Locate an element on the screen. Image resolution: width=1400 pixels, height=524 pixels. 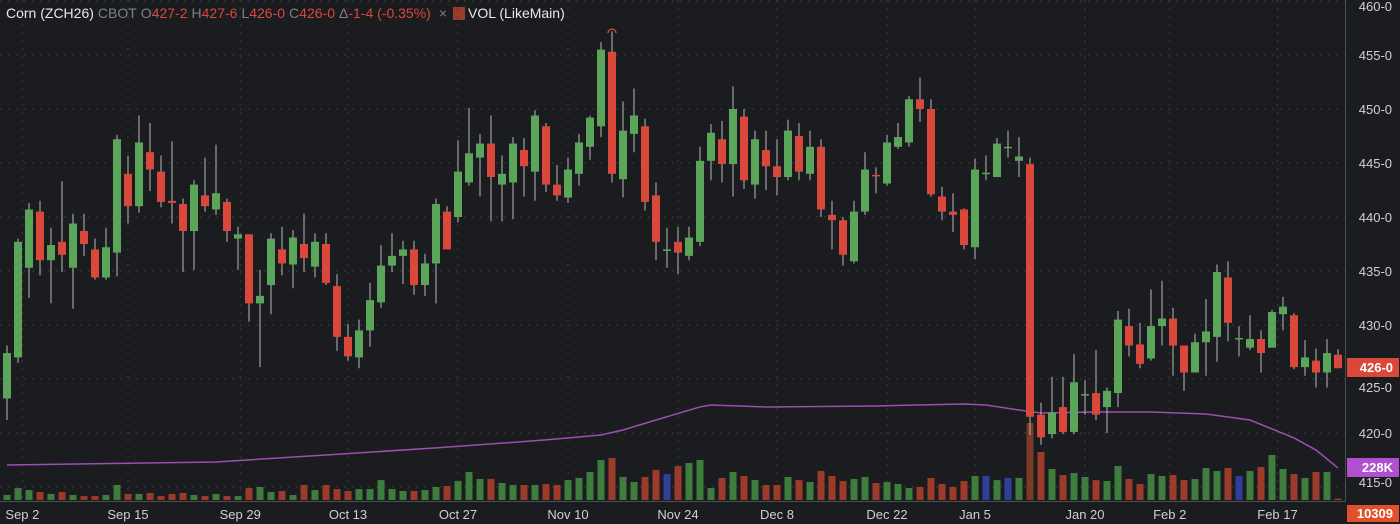
change-value: -1-4 (-0.35%) is located at coordinates (389, 13).